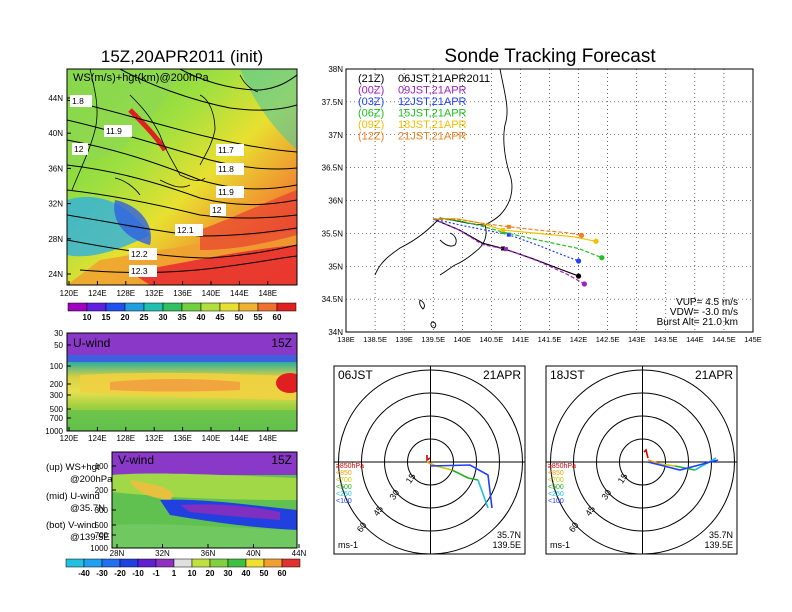 This screenshot has height=612, width=792. I want to click on param-text: VUP= 4.5 m/s, so click(707, 302).